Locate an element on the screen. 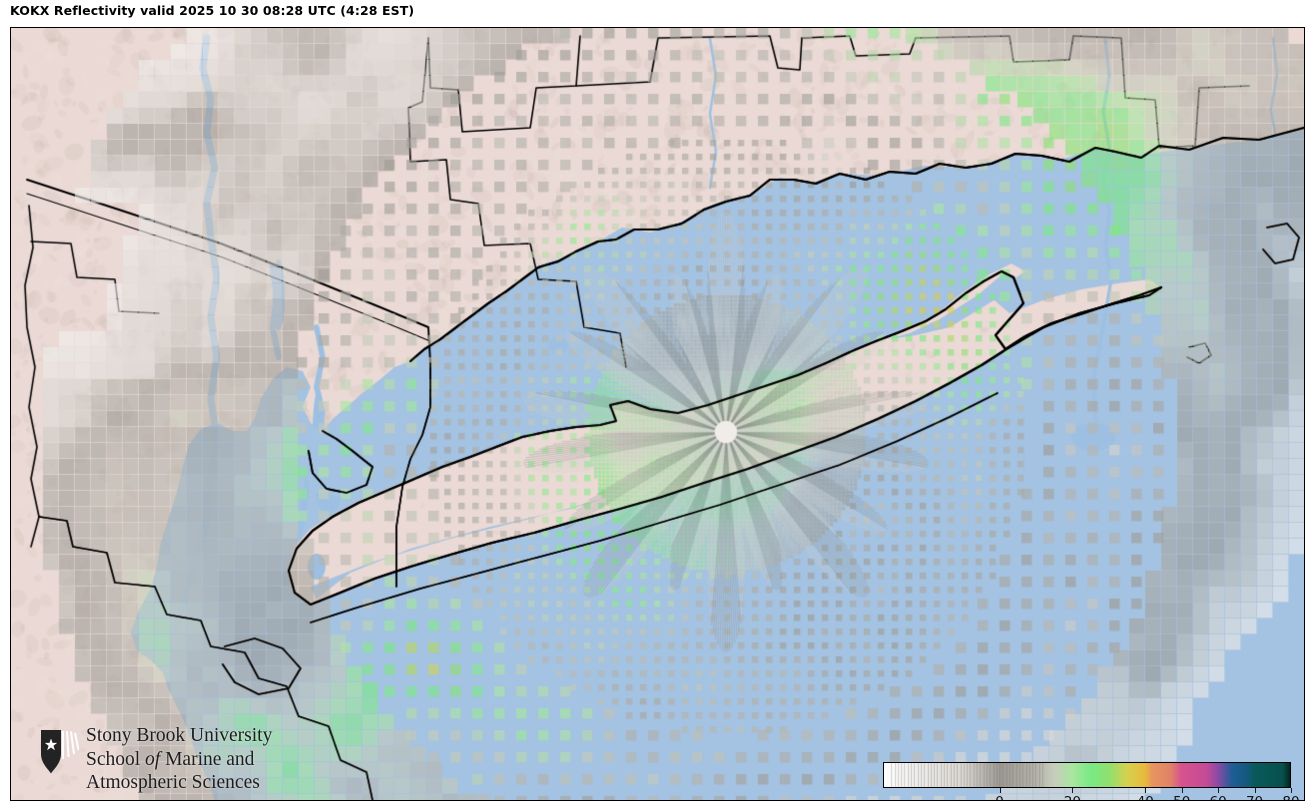 The width and height of the screenshot is (1316, 811). colorbar-tick-label: 0 is located at coordinates (999, 797).